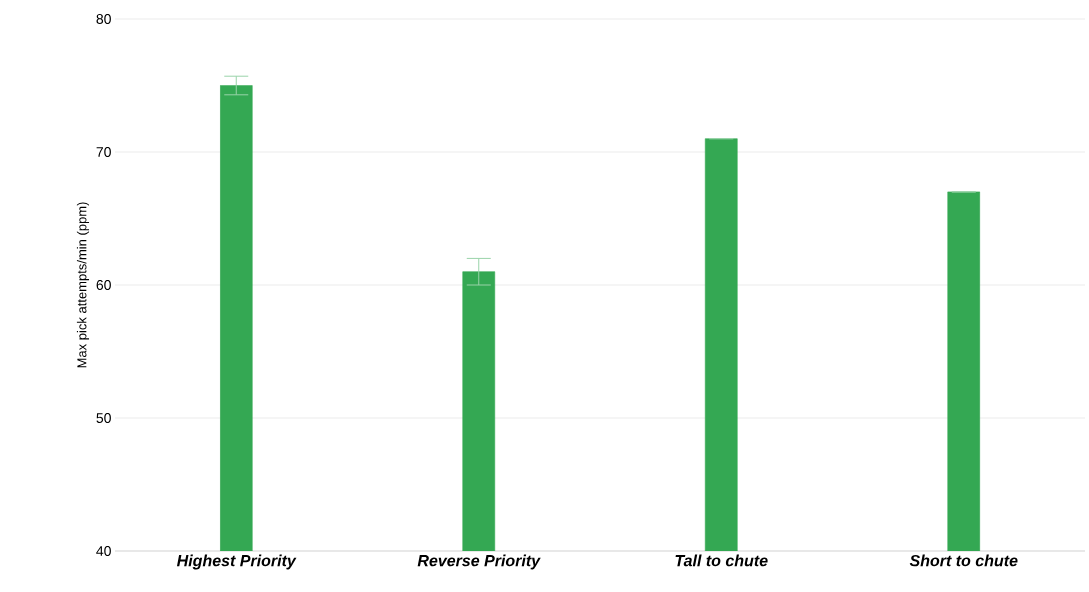 The height and width of the screenshot is (592, 1089). I want to click on y-axis-title: Max pick attempts/min (ppm), so click(83, 285).